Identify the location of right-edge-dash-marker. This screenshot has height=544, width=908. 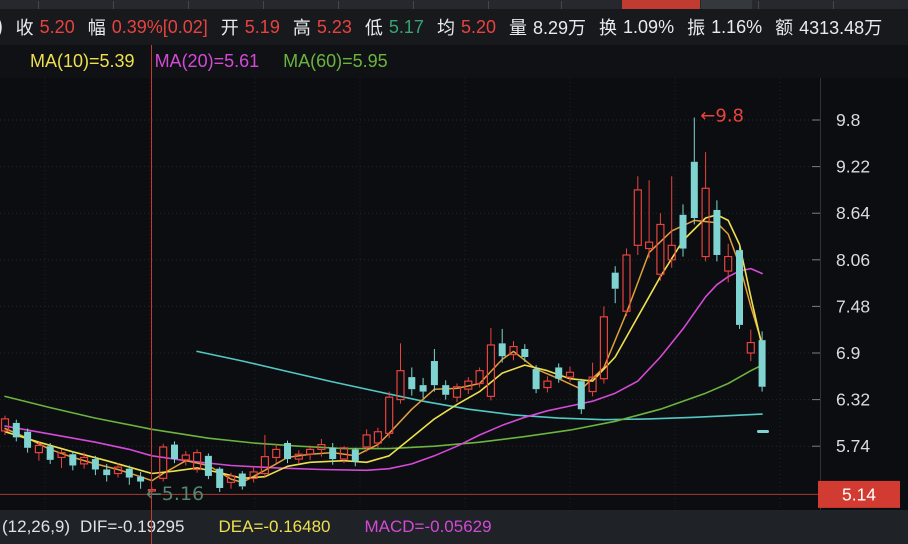
(763, 431).